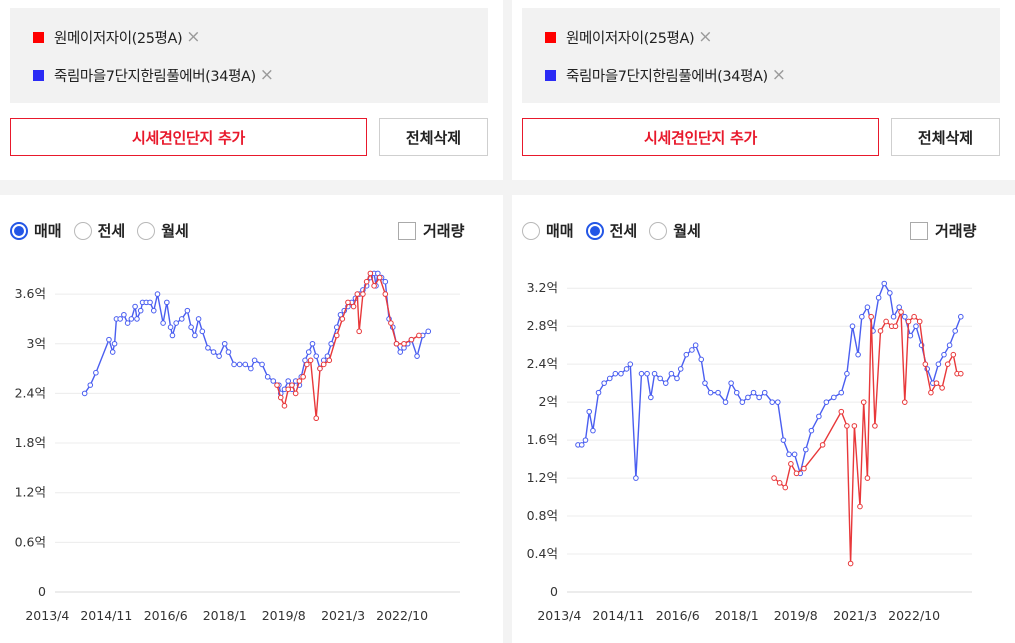 This screenshot has height=643, width=1015. I want to click on legend-label: 죽림마을7단지한림풀에버(34평A), so click(155, 76).